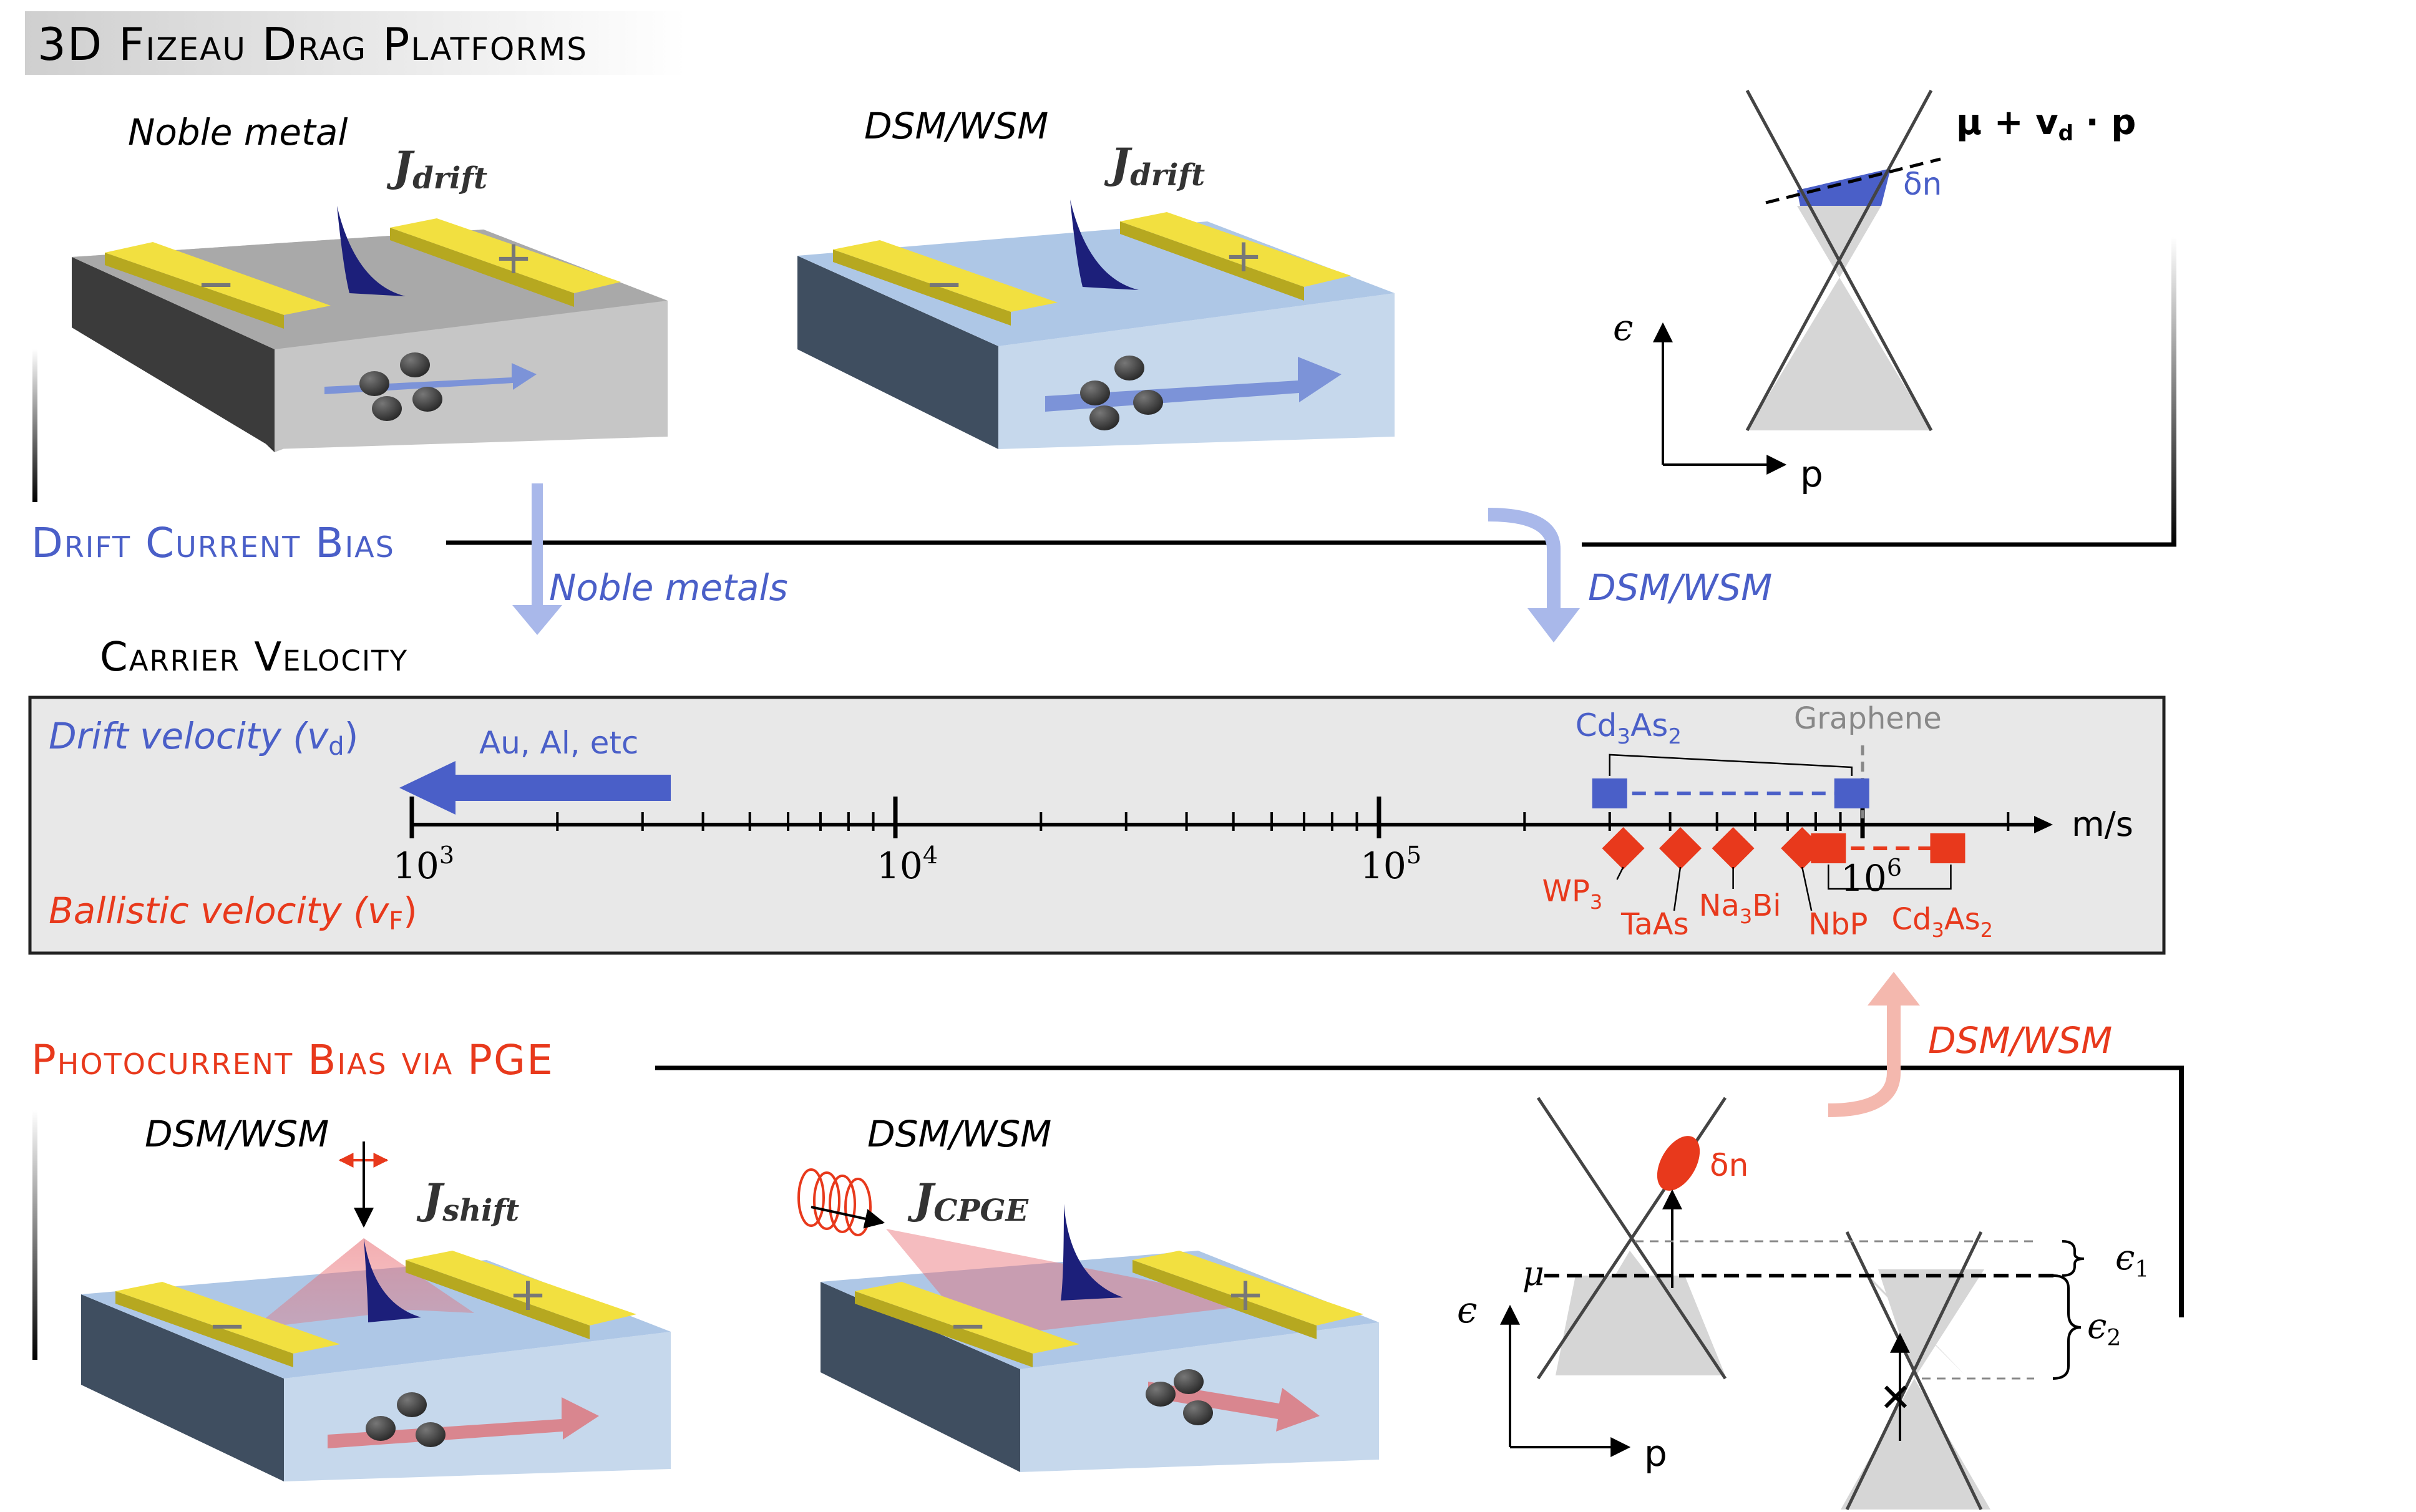 The height and width of the screenshot is (1512, 2416). Describe the element at coordinates (959, 1134) in the screenshot. I see `dsm-cpge-label: DSM/WSM` at that location.